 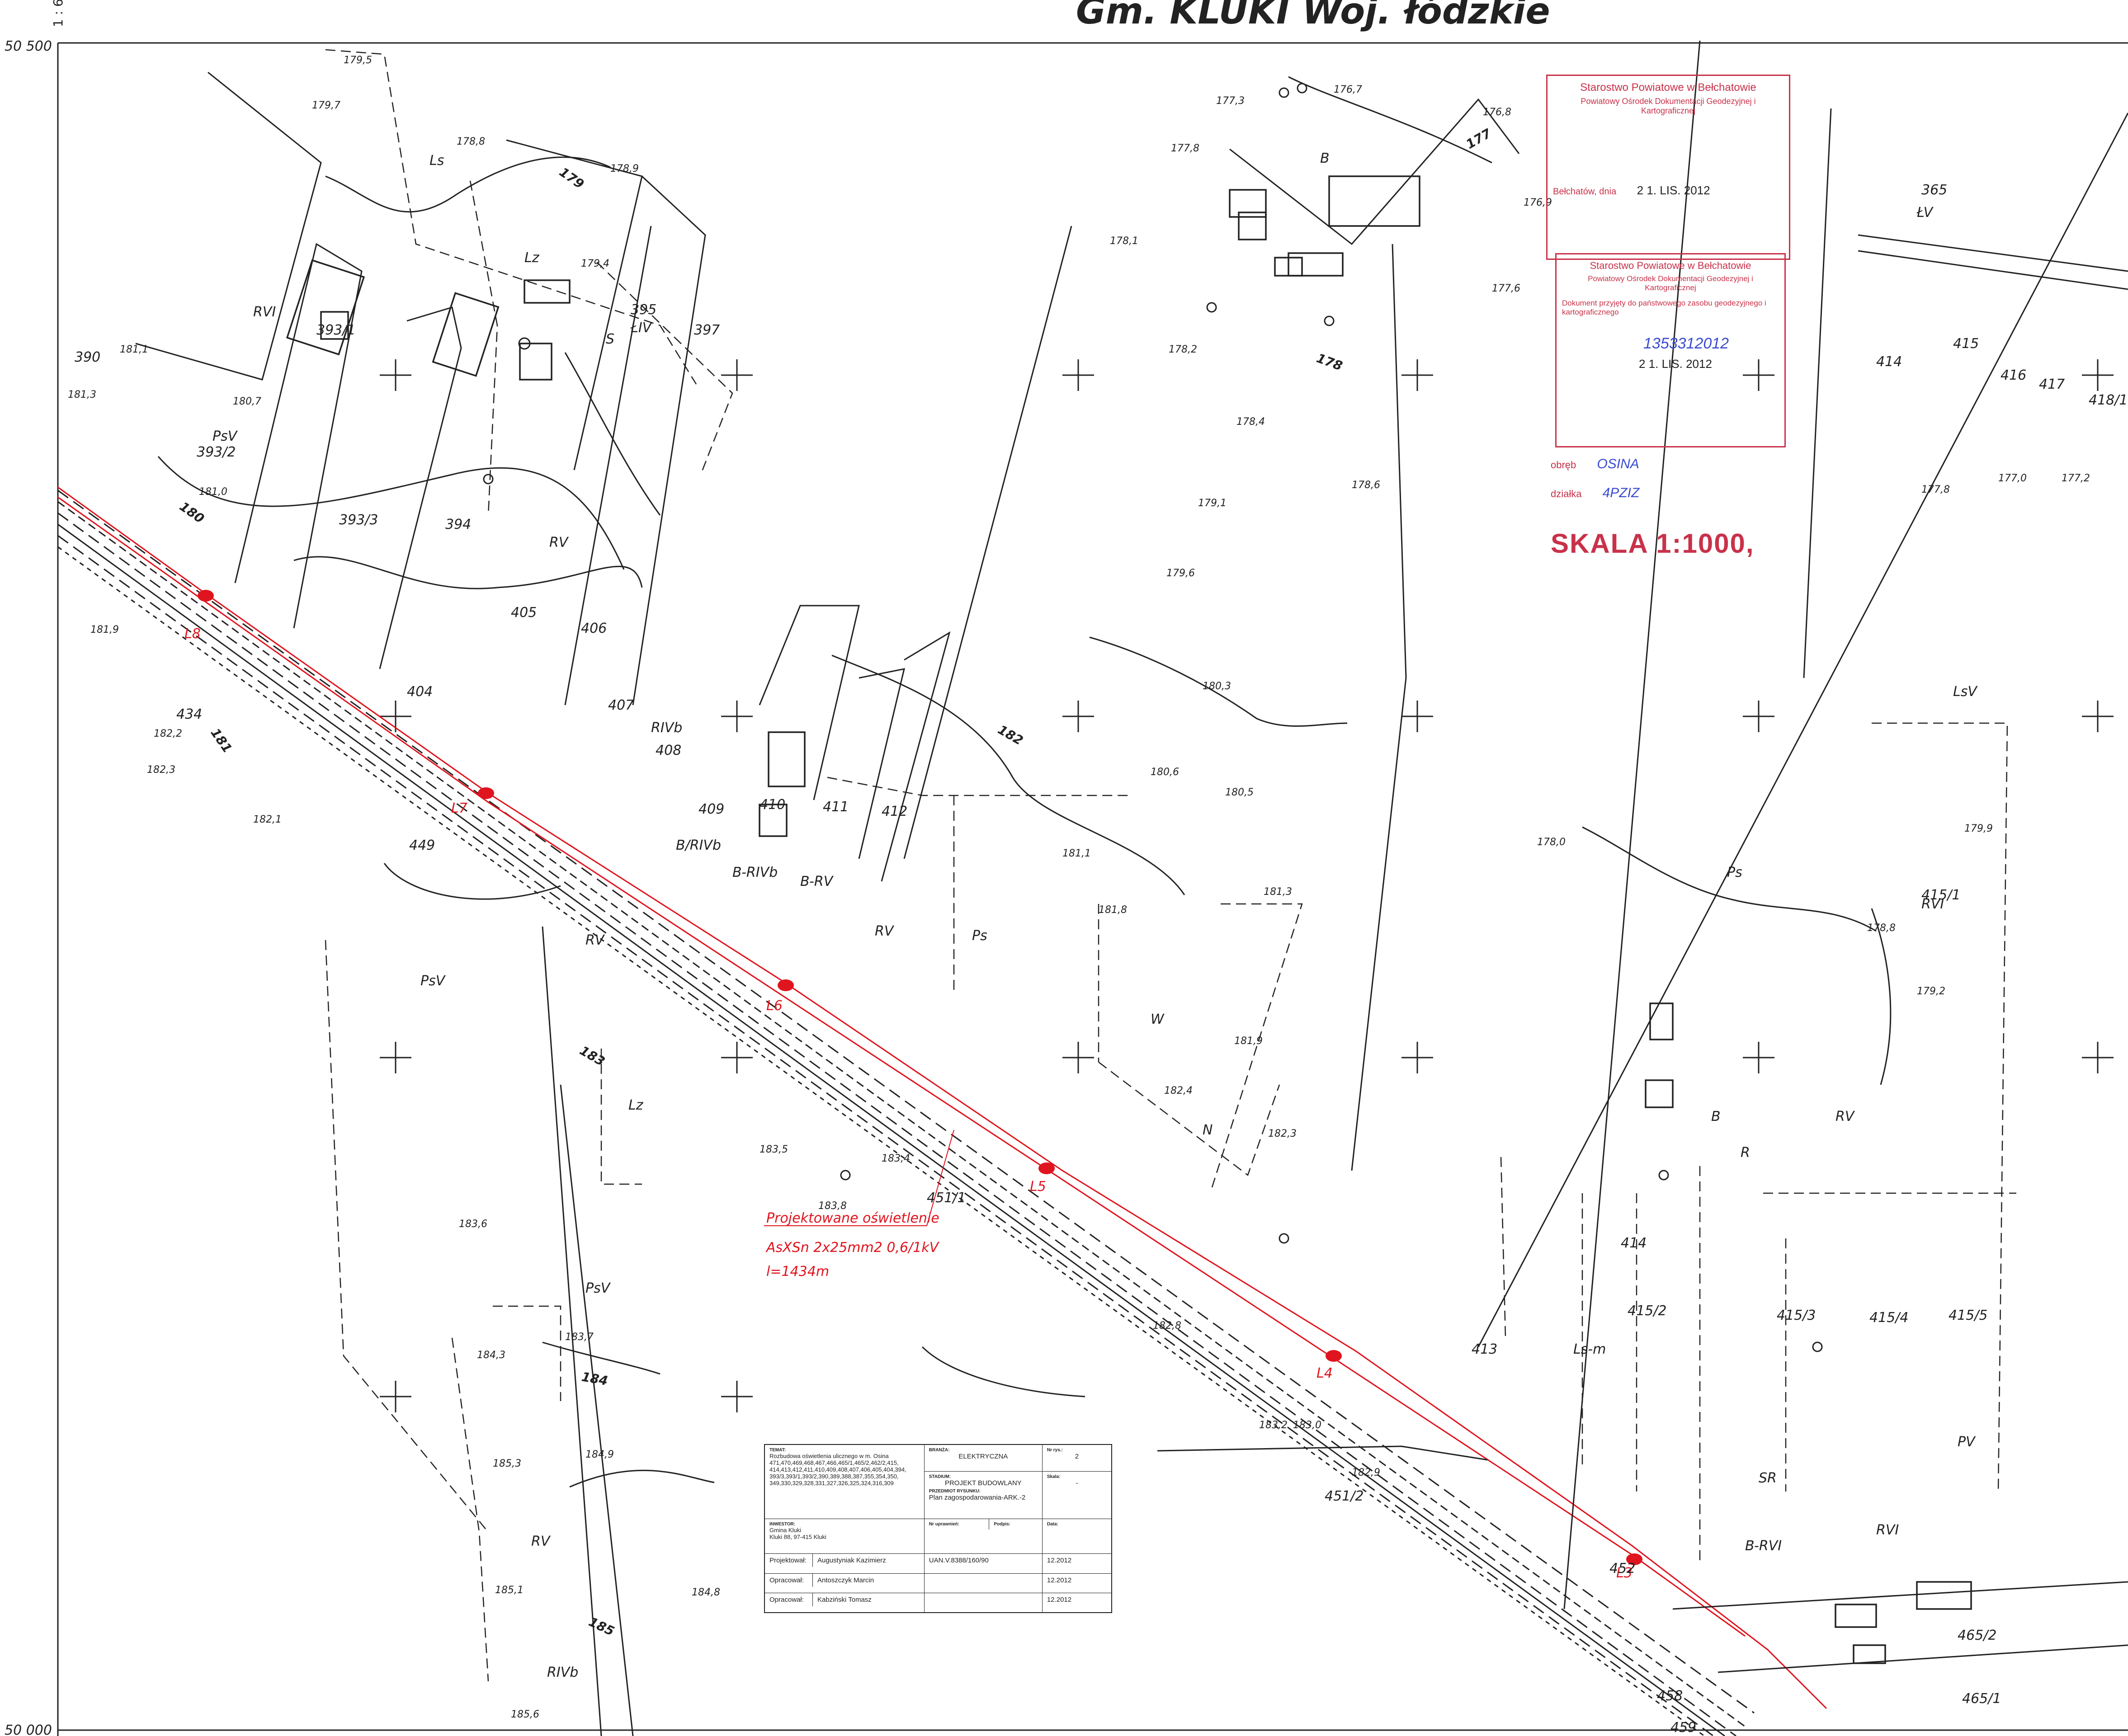 I want to click on lamp-label: L5, so click(x=1038, y=1187).